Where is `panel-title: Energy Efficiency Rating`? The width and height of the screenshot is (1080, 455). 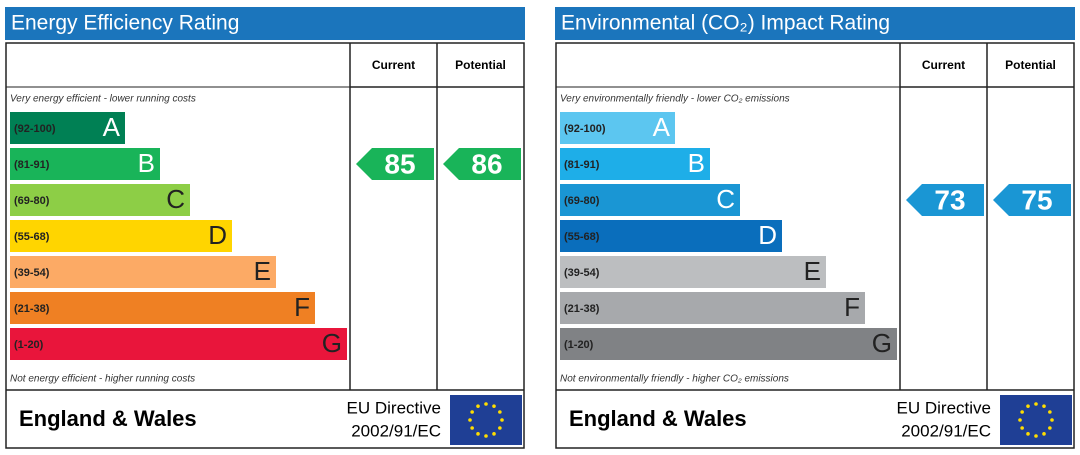
panel-title: Energy Efficiency Rating is located at coordinates (125, 23).